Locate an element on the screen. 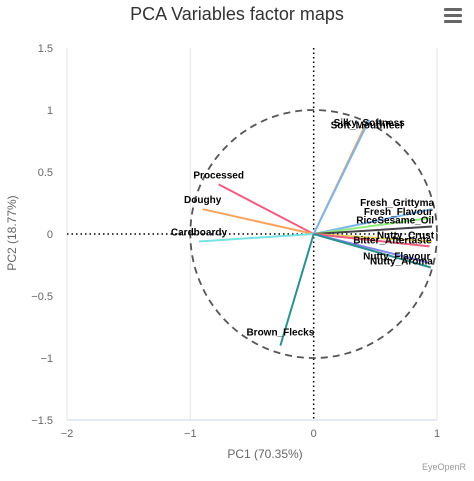 The image size is (474, 481). y-tick-label: 1 is located at coordinates (50, 111).